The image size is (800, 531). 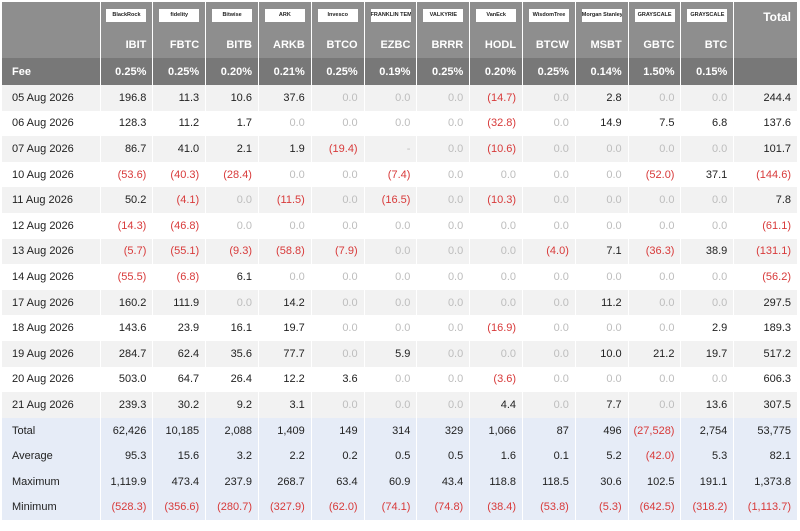 What do you see at coordinates (126, 302) in the screenshot?
I see `flow-cell: 160.2` at bounding box center [126, 302].